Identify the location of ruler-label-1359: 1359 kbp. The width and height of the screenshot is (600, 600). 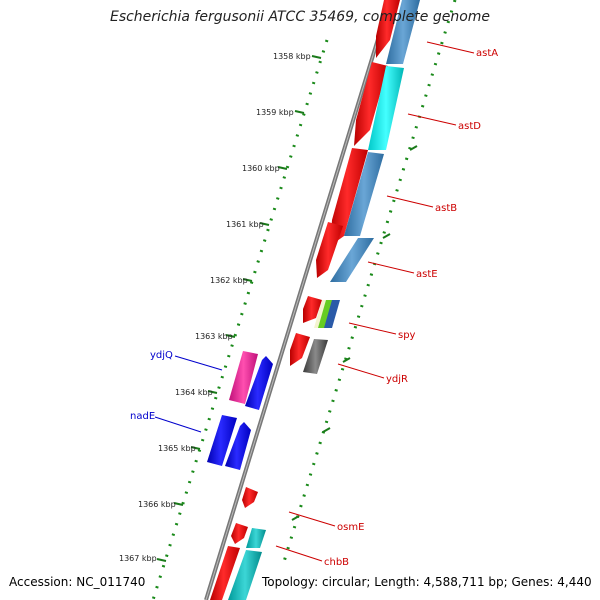
(275, 112).